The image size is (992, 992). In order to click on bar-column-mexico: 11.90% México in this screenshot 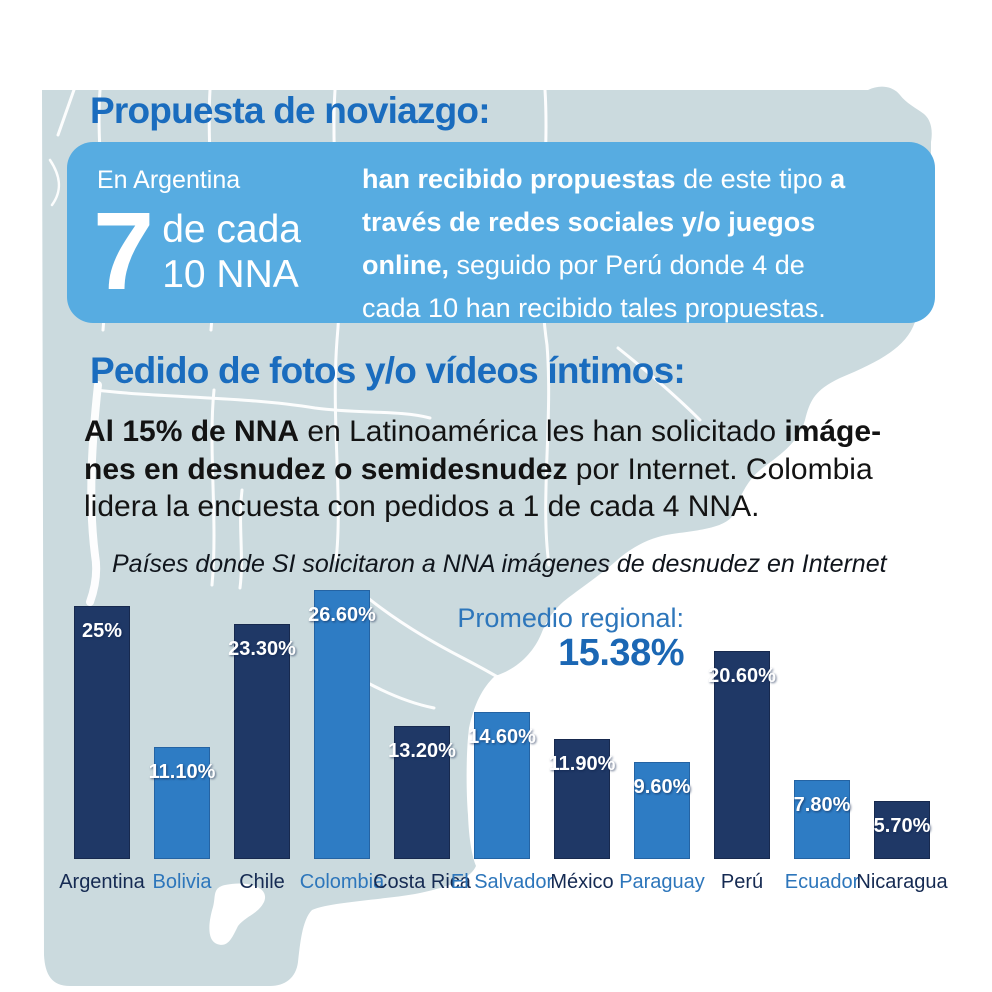, I will do `click(582, 816)`.